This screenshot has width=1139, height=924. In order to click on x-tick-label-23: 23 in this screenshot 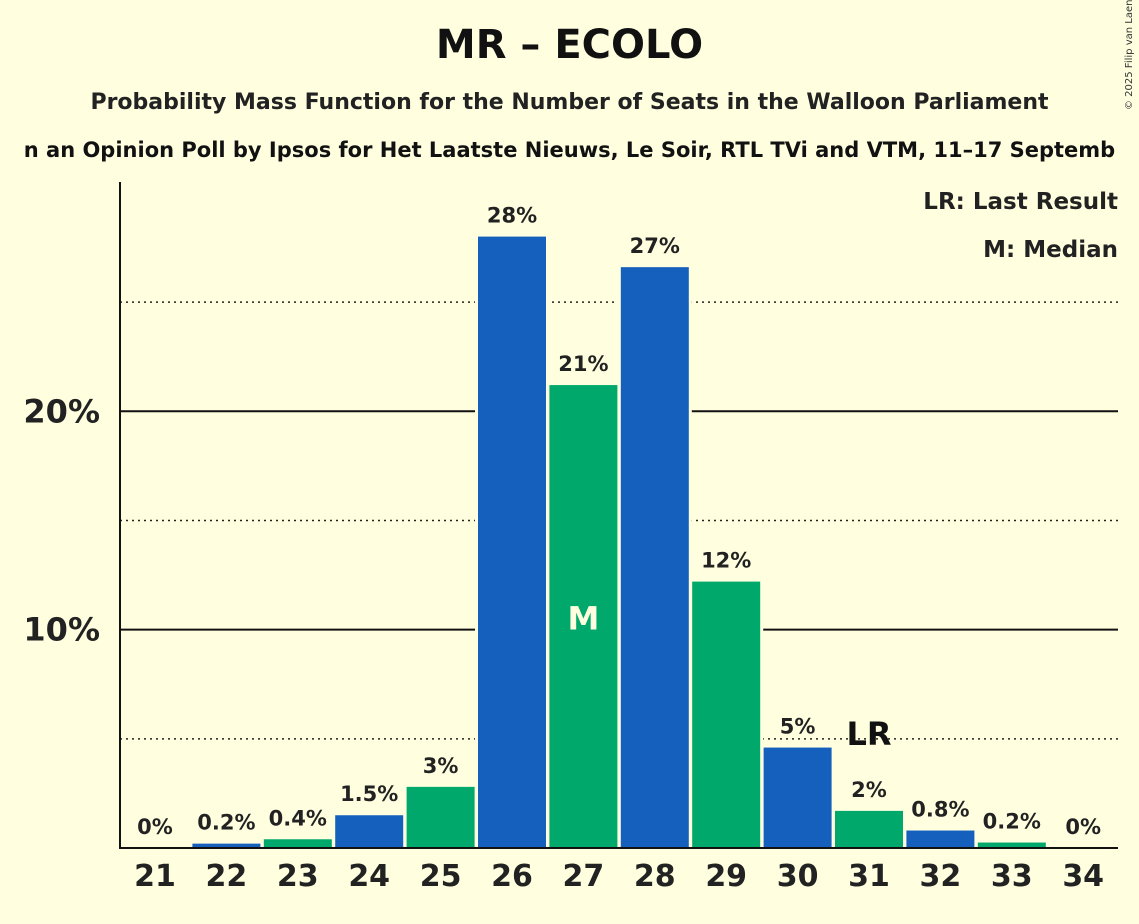, I will do `click(298, 876)`.